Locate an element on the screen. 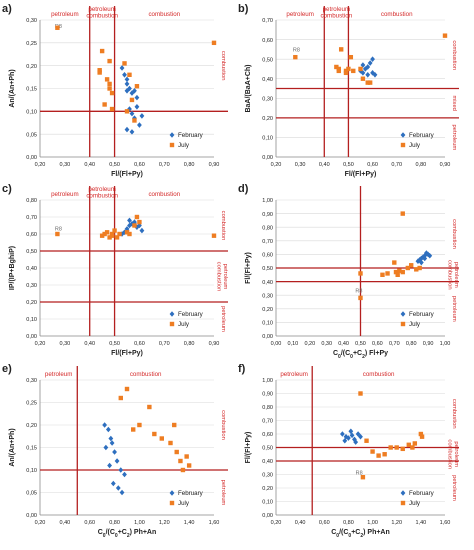 Image resolution: width=474 pixels, height=550 pixels. x-axis-title: C0/(C0+C2) Ph+An is located at coordinates (127, 534).